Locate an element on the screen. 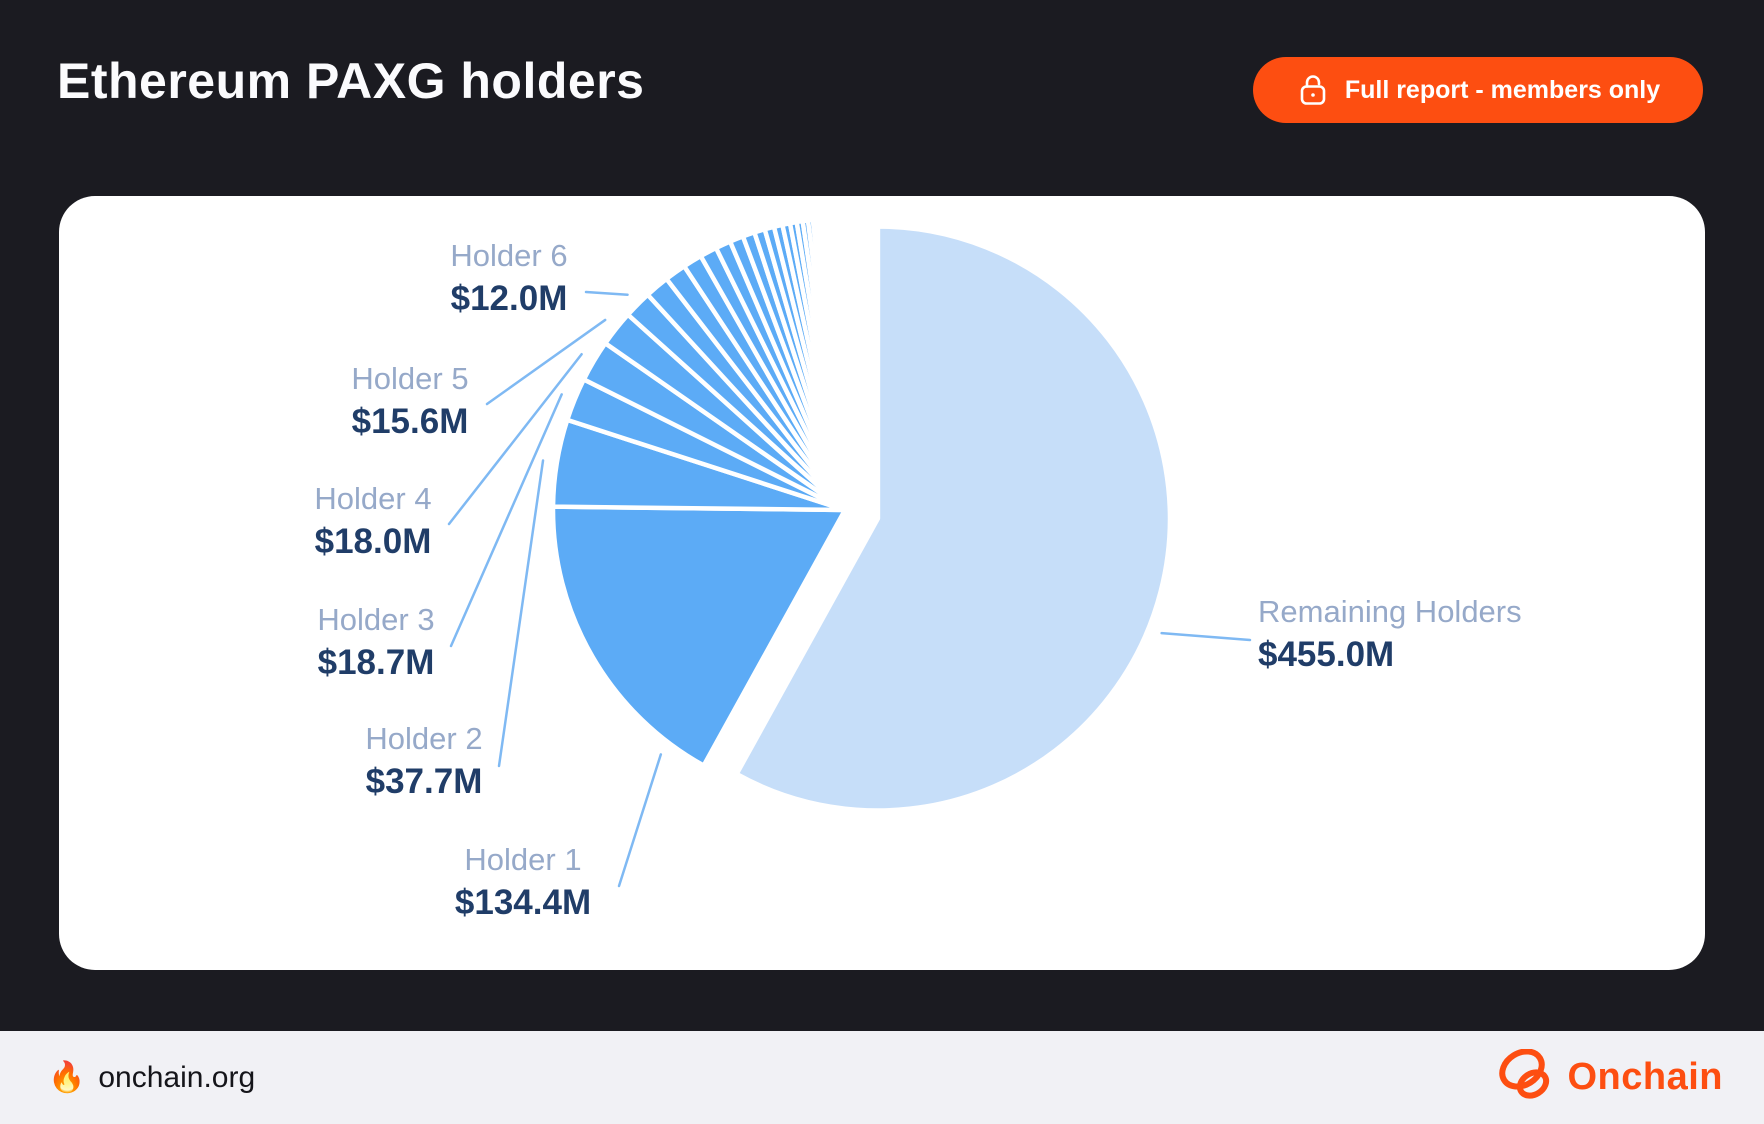  footer-bar: 🔥 onchain.org Onchain is located at coordinates (882, 1077).